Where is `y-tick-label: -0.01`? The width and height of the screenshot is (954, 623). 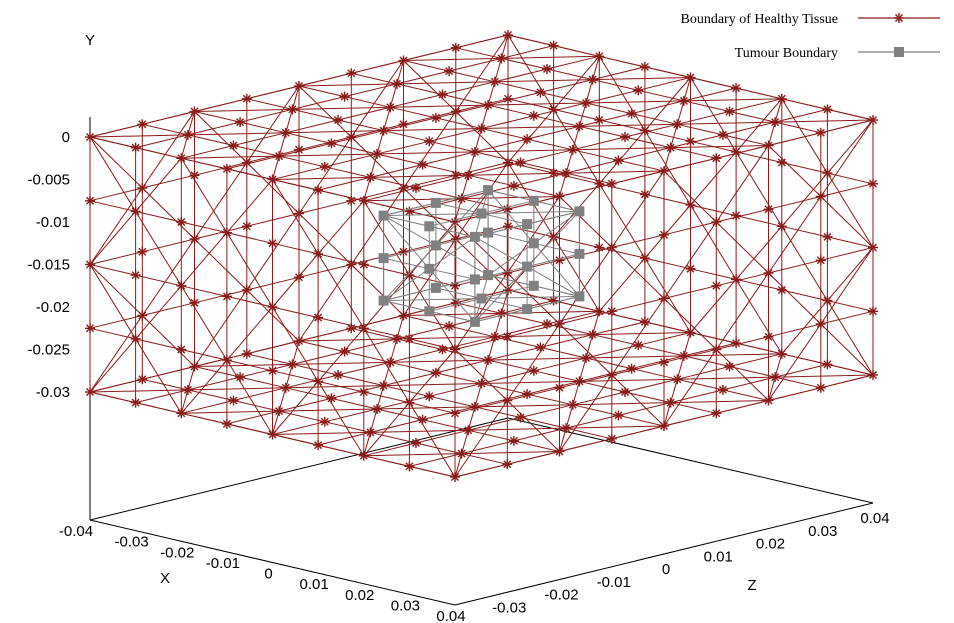 y-tick-label: -0.01 is located at coordinates (53, 222).